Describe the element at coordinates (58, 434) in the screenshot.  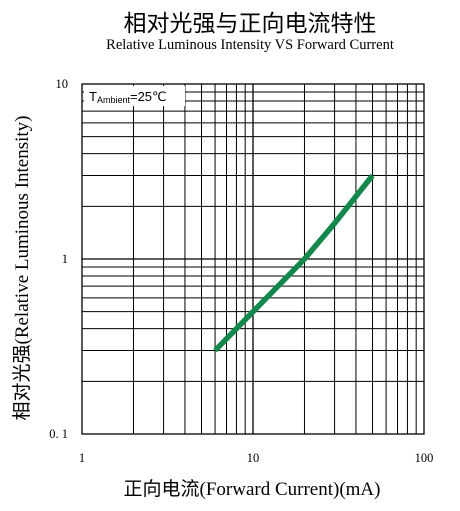
I see `y-tick-label: 0. 1` at that location.